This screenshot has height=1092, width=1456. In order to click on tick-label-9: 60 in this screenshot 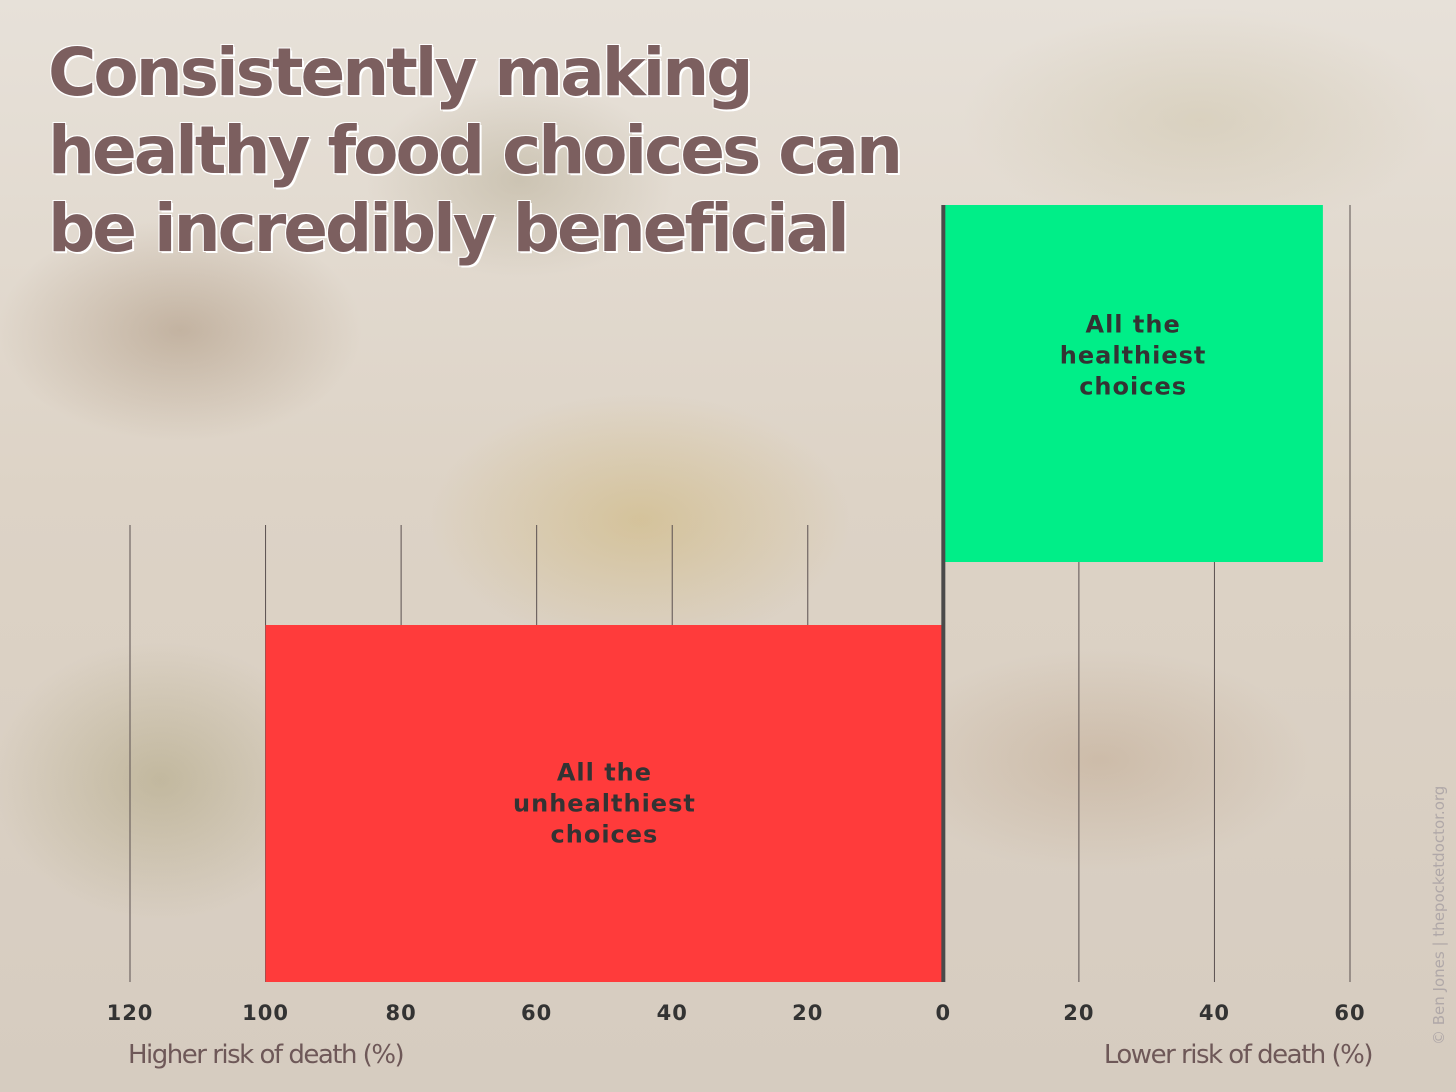, I will do `click(1349, 1013)`.